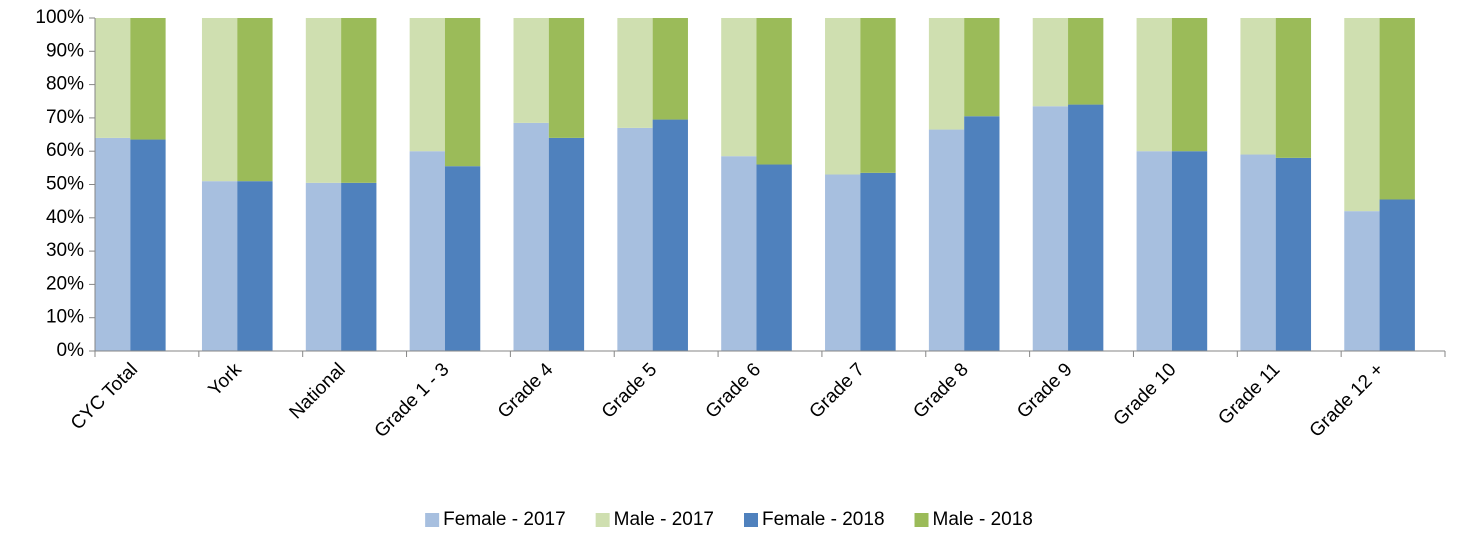 The height and width of the screenshot is (536, 1458). I want to click on x-tick-label: Grade 7, so click(837, 390).